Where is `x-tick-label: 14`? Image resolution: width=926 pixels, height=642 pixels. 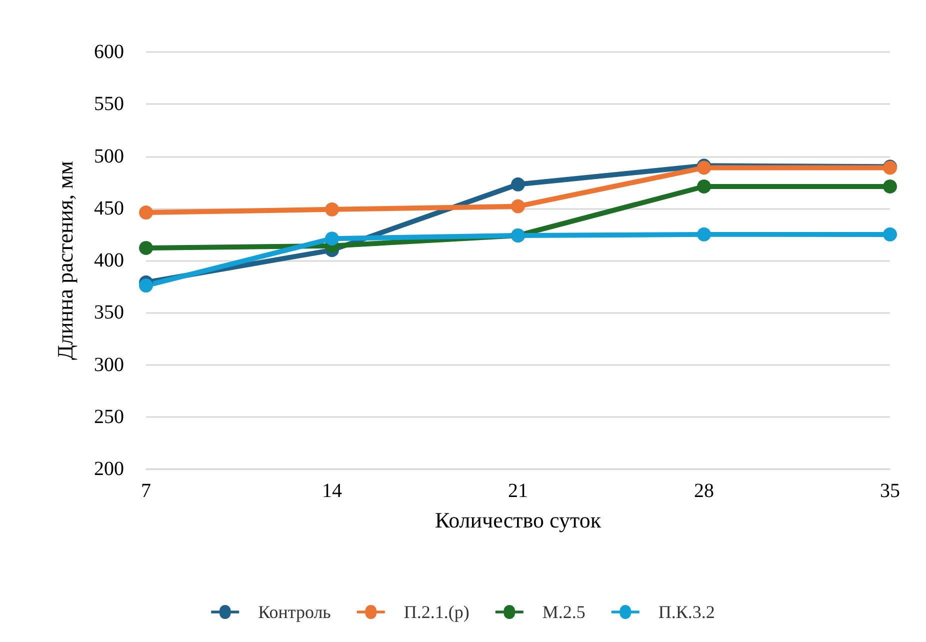 x-tick-label: 14 is located at coordinates (332, 491).